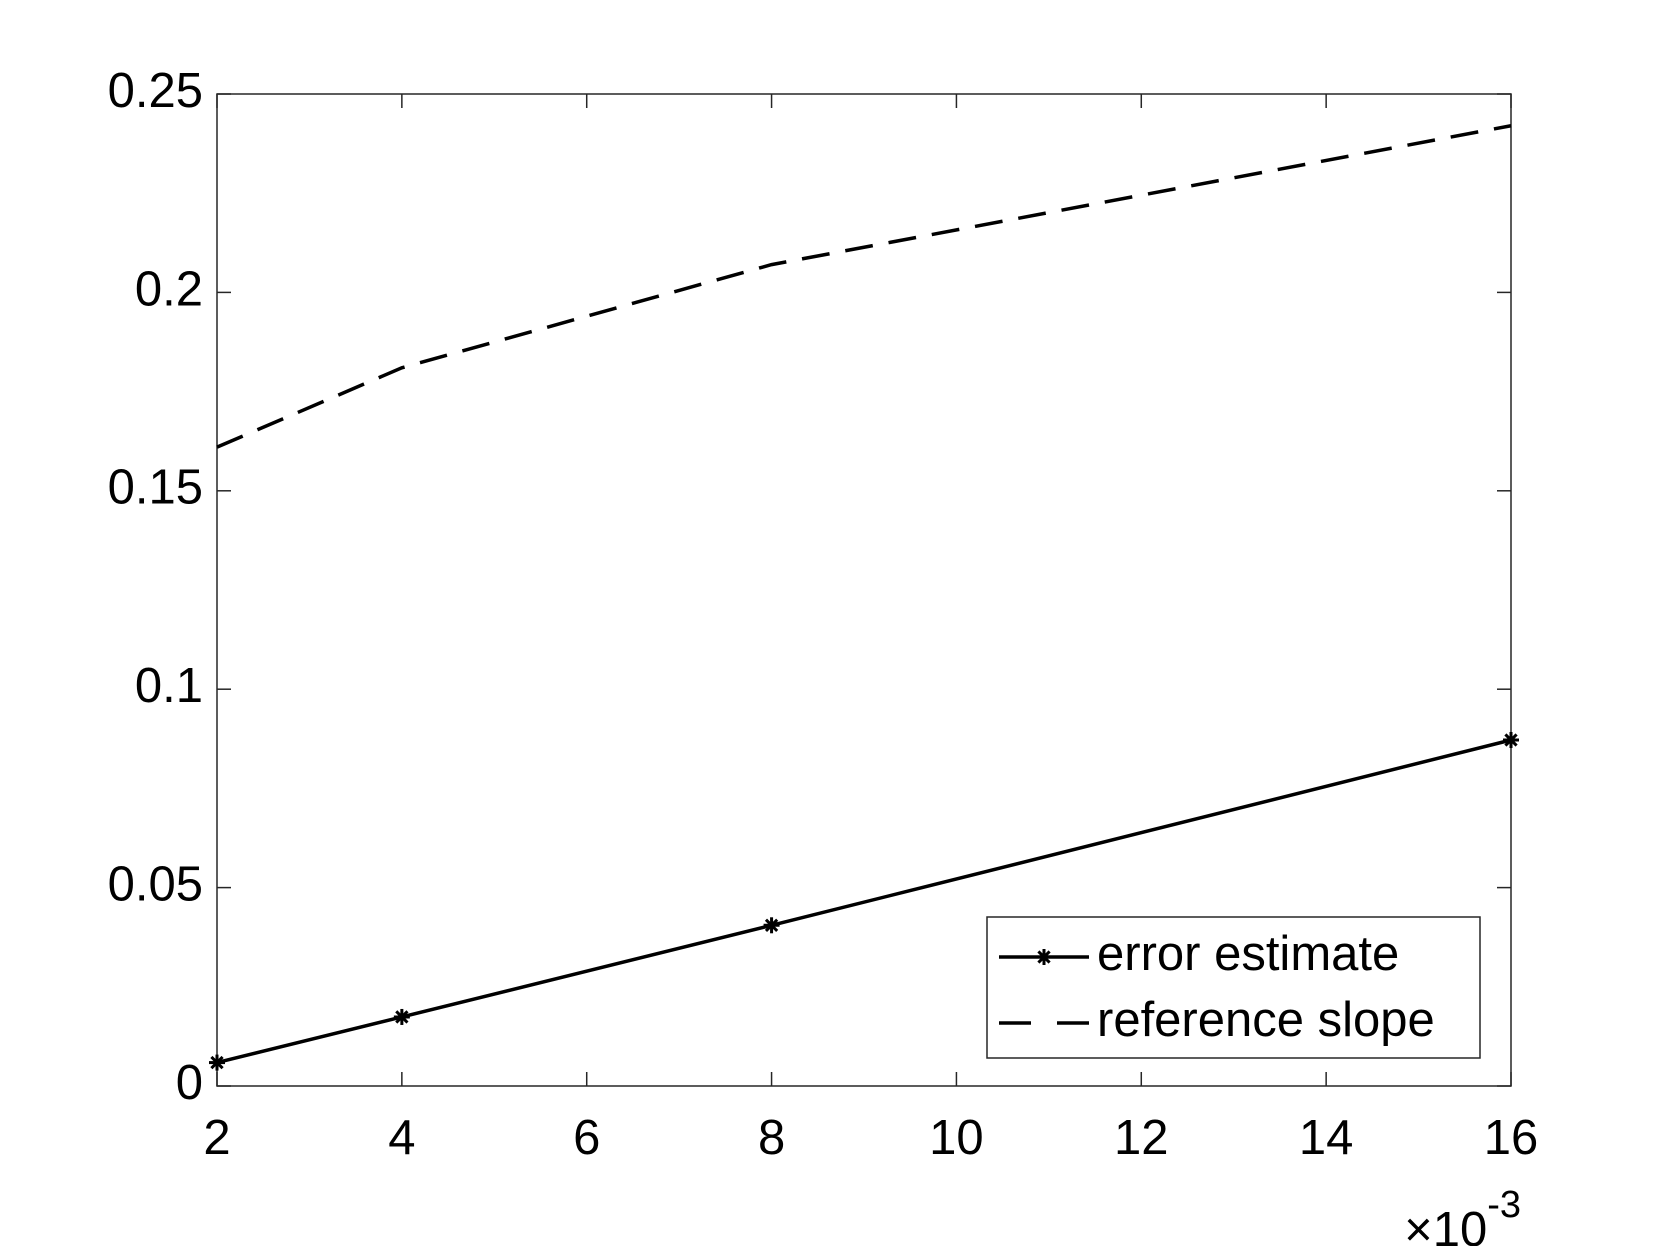 The width and height of the screenshot is (1661, 1246). What do you see at coordinates (1233, 987) in the screenshot?
I see `legend-box` at bounding box center [1233, 987].